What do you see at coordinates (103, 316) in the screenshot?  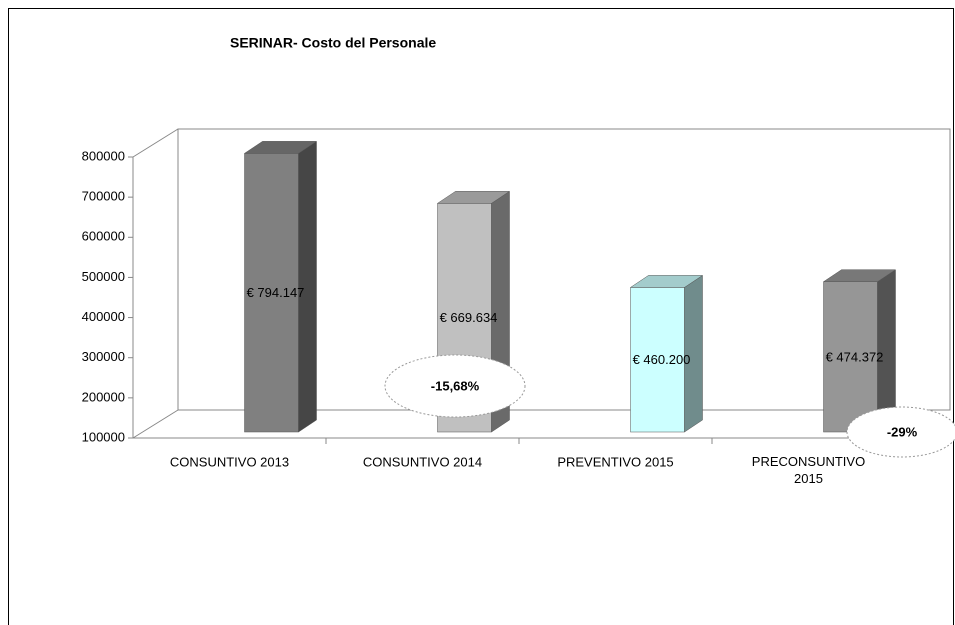 I see `y-tick-label: 400000` at bounding box center [103, 316].